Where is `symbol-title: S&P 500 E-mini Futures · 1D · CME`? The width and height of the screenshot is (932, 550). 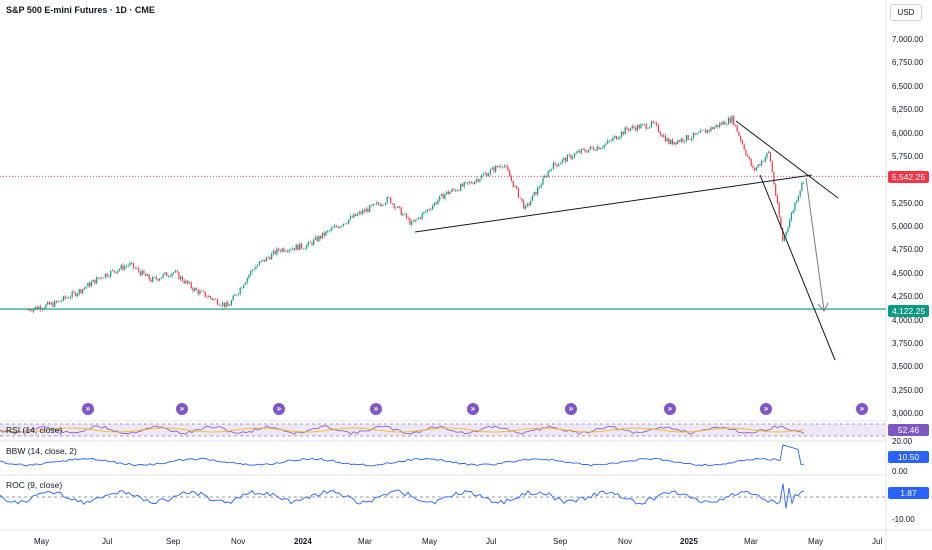
symbol-title: S&P 500 E-mini Futures · 1D · CME is located at coordinates (80, 10).